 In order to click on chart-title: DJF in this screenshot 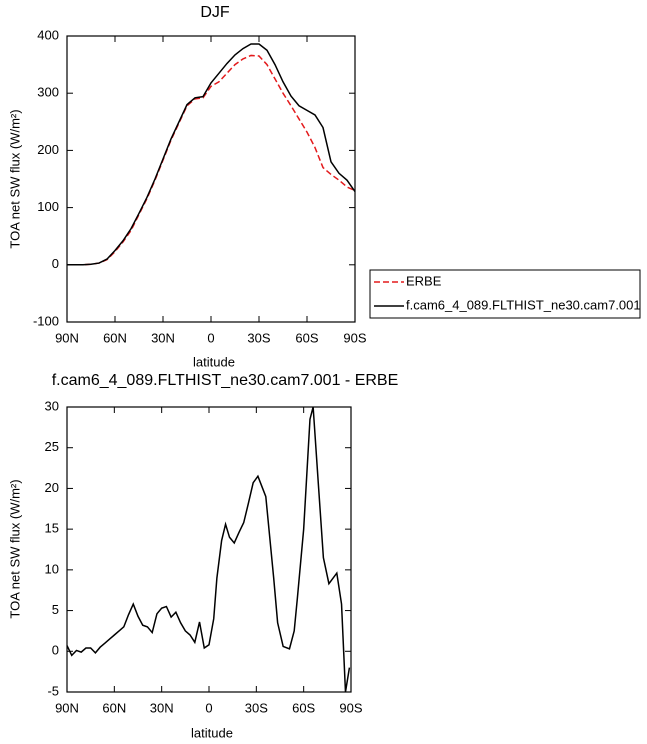, I will do `click(215, 12)`.